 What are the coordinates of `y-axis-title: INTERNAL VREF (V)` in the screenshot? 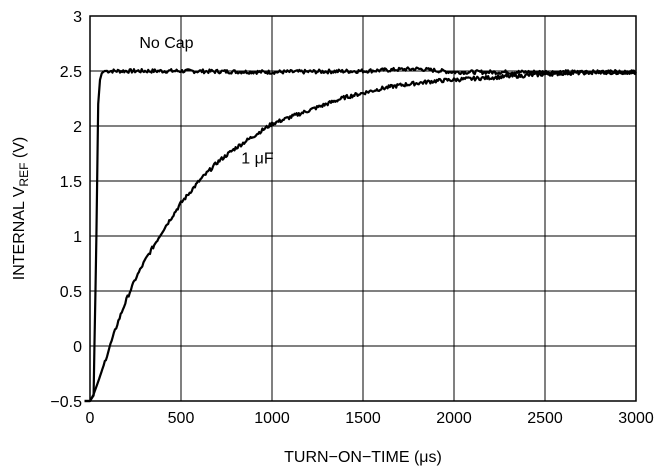 It's located at (21, 208).